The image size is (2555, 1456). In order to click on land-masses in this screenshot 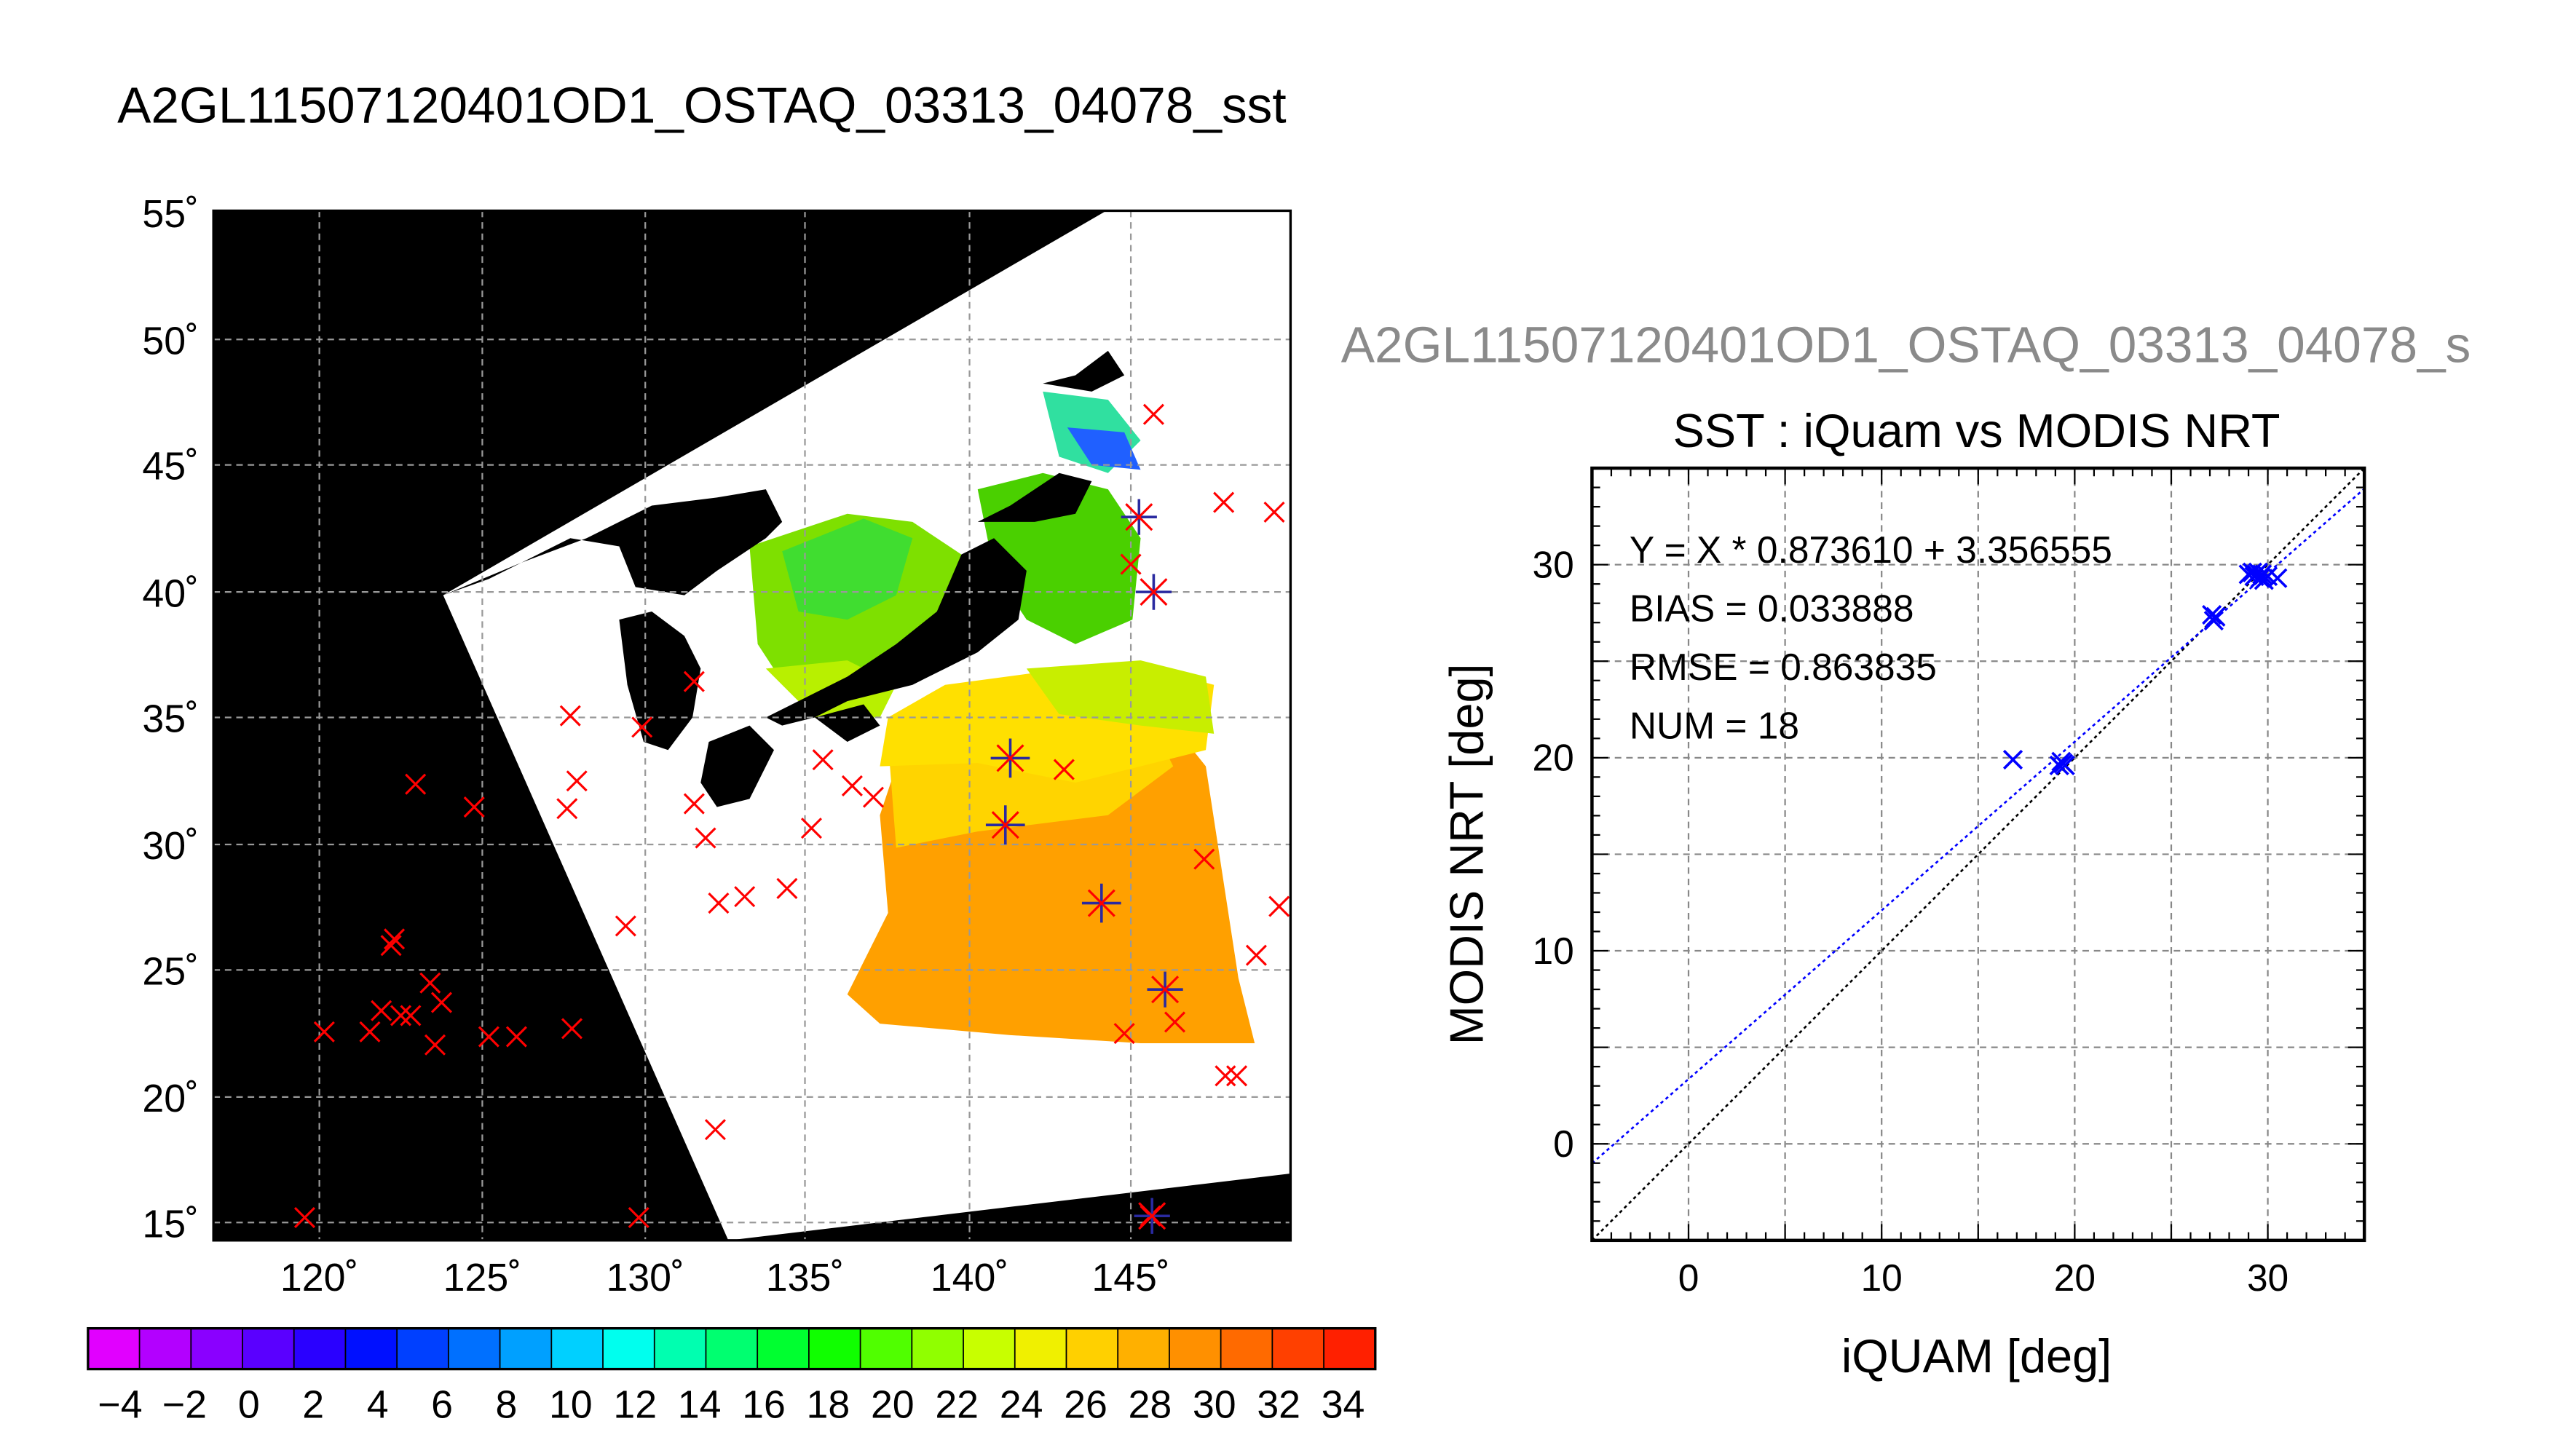, I will do `click(784, 578)`.